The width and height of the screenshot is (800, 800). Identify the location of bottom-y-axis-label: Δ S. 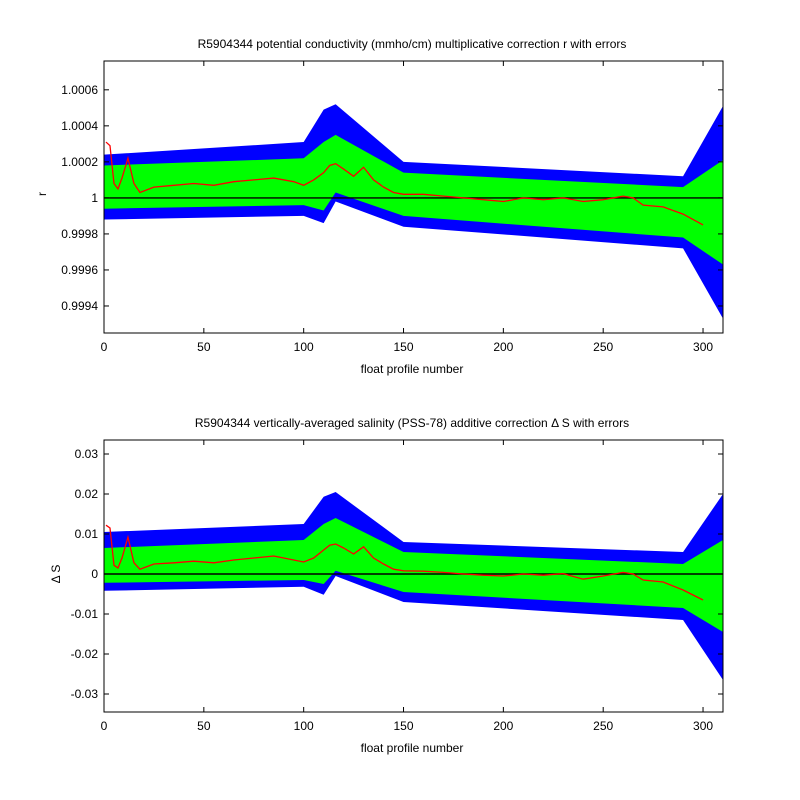
(56, 574).